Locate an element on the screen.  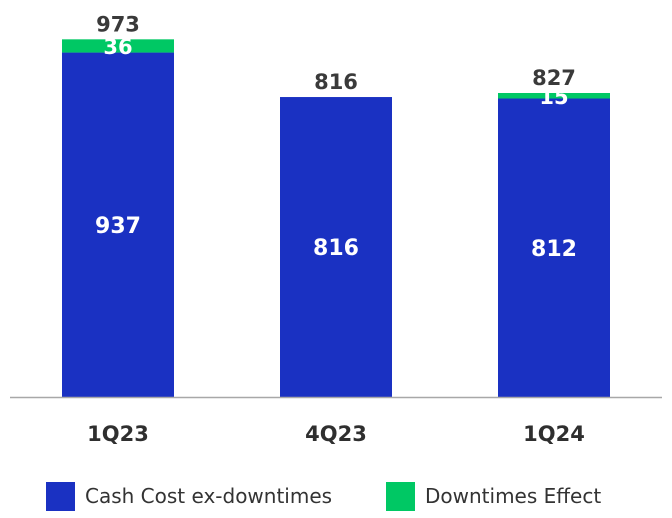
bar-cash-cost-1q24 is located at coordinates (554, 248).